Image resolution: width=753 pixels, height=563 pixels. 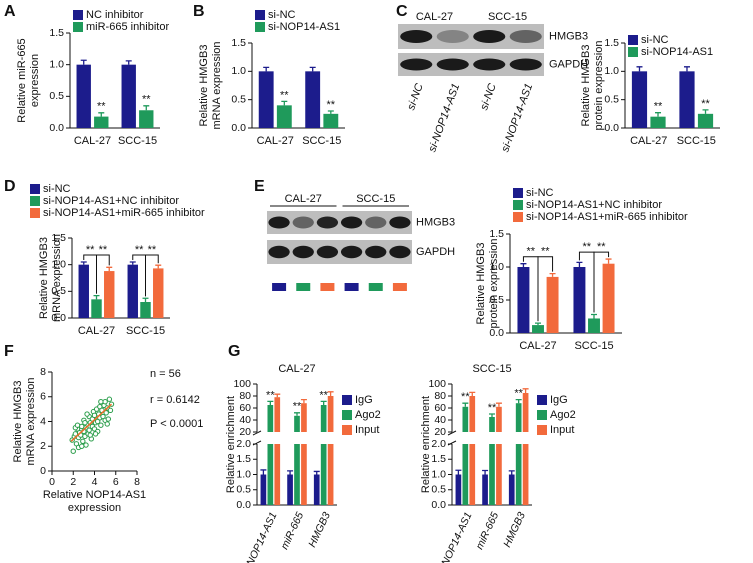 What do you see at coordinates (94, 508) in the screenshot?
I see `x-axis-label: expression` at bounding box center [94, 508].